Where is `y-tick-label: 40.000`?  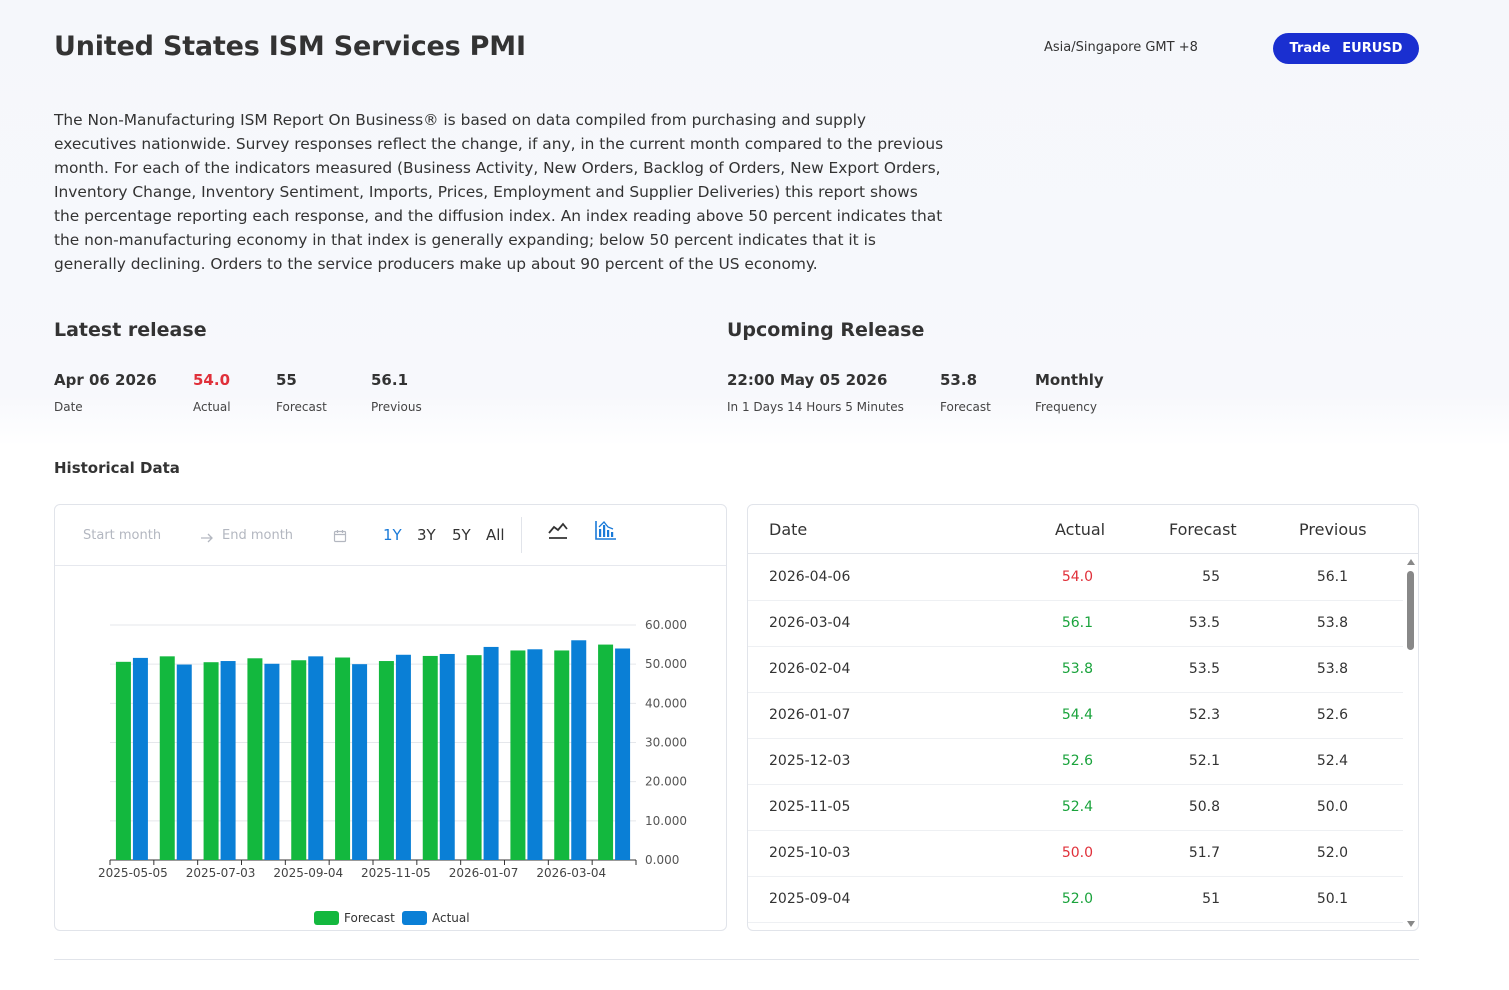
y-tick-label: 40.000 is located at coordinates (666, 703).